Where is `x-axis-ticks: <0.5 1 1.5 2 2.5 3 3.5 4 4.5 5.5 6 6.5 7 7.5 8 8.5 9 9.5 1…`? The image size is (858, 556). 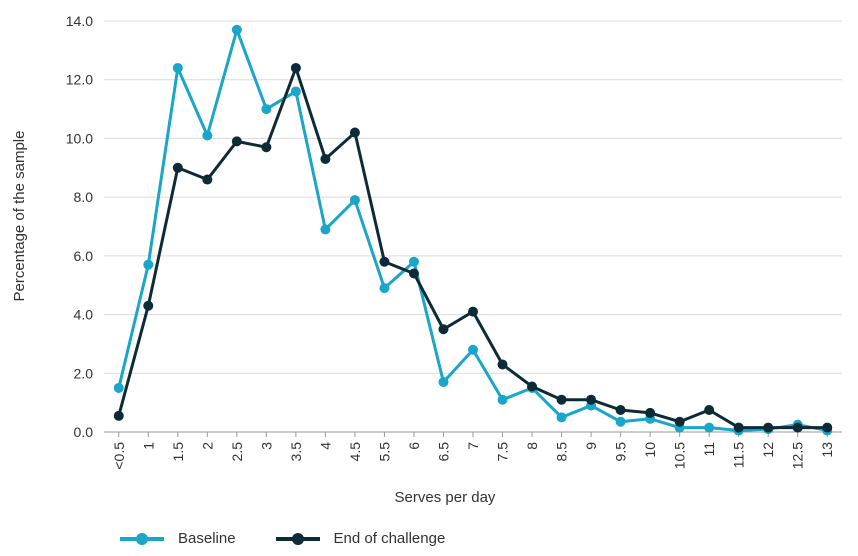
x-axis-ticks: <0.5 1 1.5 2 2.5 3 3.5 4 4.5 5.5 6 6.5 7 7.5 8 8.5 9 9.5 1… is located at coordinates (473, 451).